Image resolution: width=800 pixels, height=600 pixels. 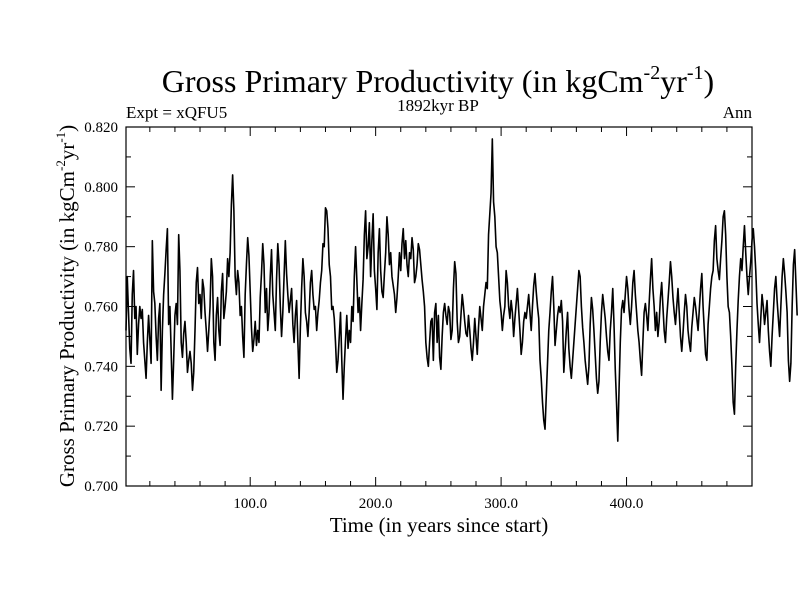 I want to click on x-tick-label: 400.0, so click(x=627, y=504).